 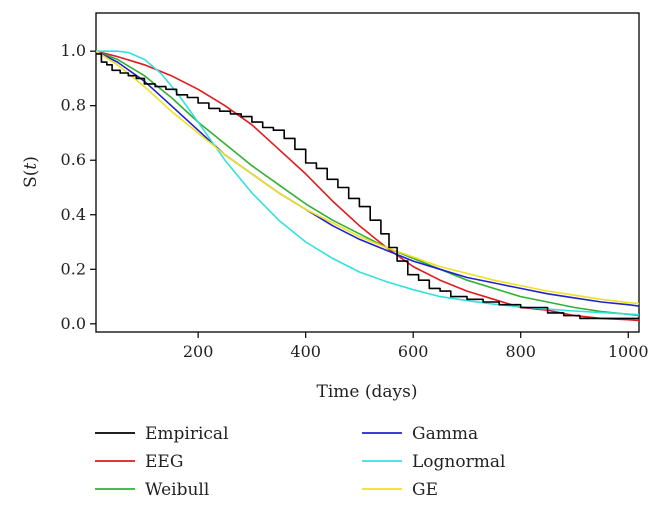 I want to click on y-tick-label: 0.0, so click(x=73, y=323).